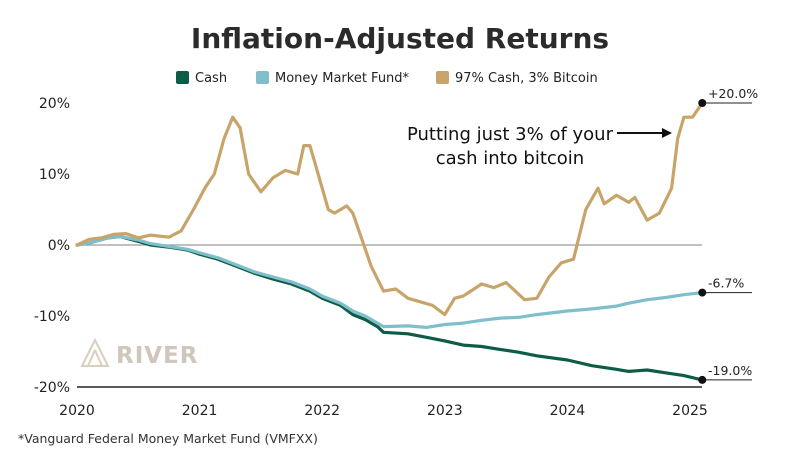  Describe the element at coordinates (54, 175) in the screenshot. I see `y-tick-label: 10%` at that location.